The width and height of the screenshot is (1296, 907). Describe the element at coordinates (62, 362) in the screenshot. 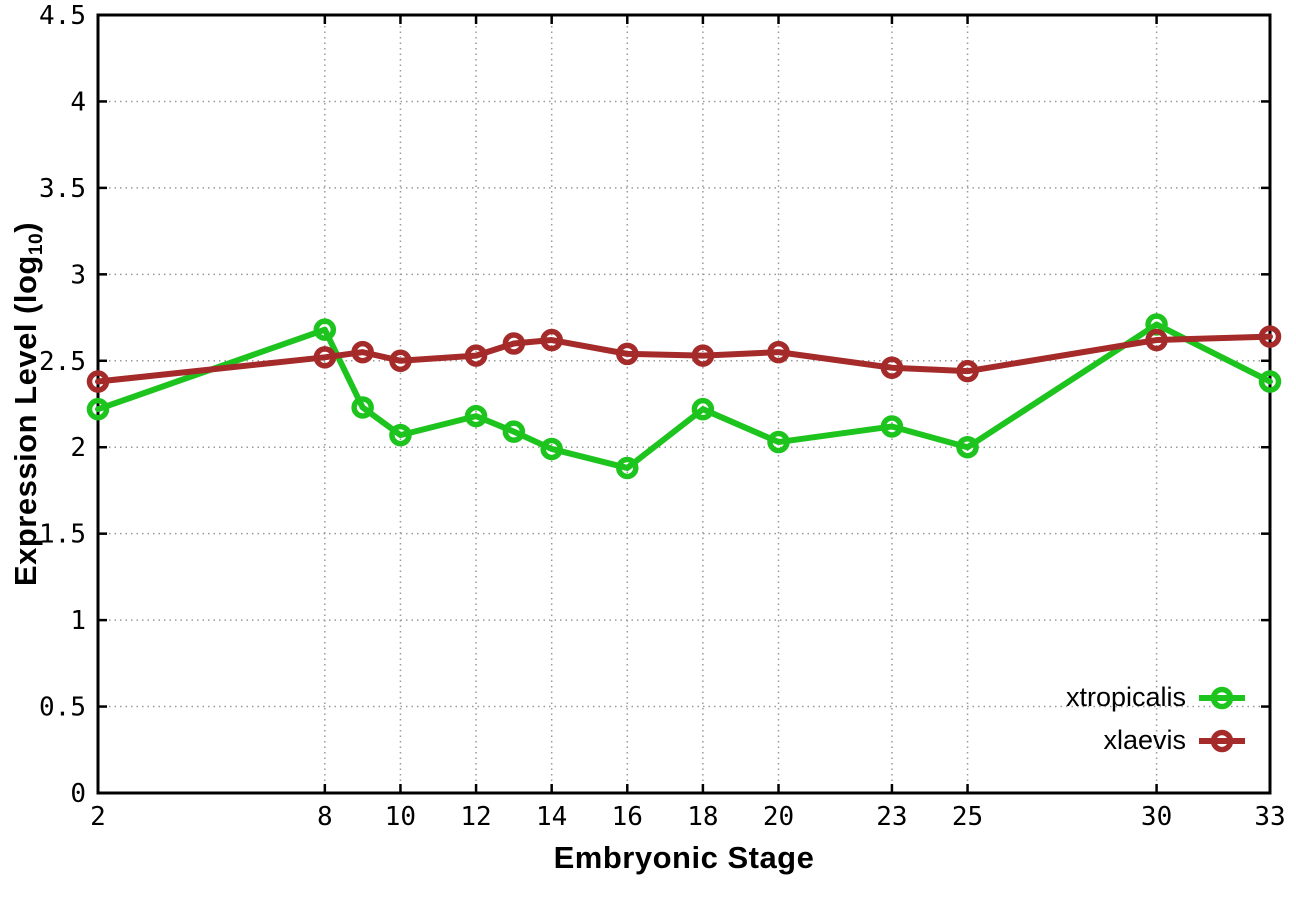

I see `y-tick-label: 2.5` at that location.